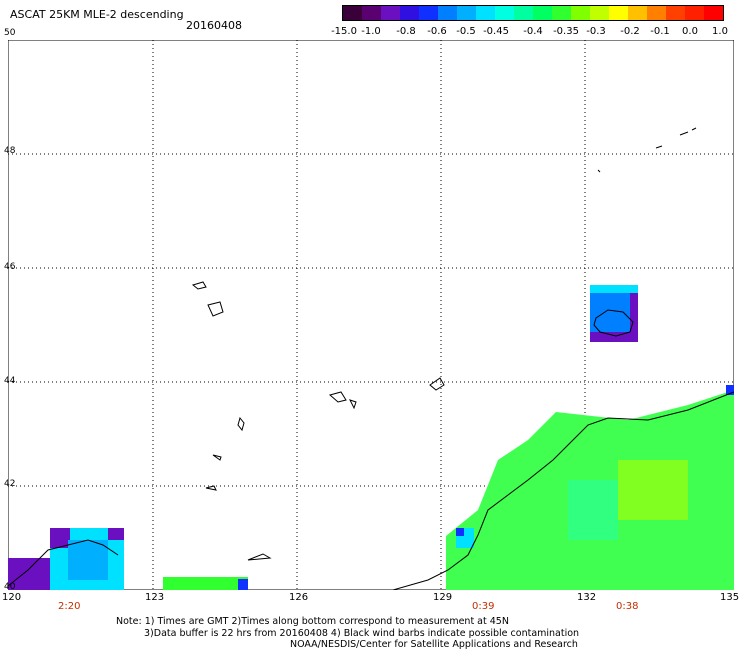 The width and height of the screenshot is (740, 650). What do you see at coordinates (344, 31) in the screenshot?
I see `color-scale-label: -15.0` at bounding box center [344, 31].